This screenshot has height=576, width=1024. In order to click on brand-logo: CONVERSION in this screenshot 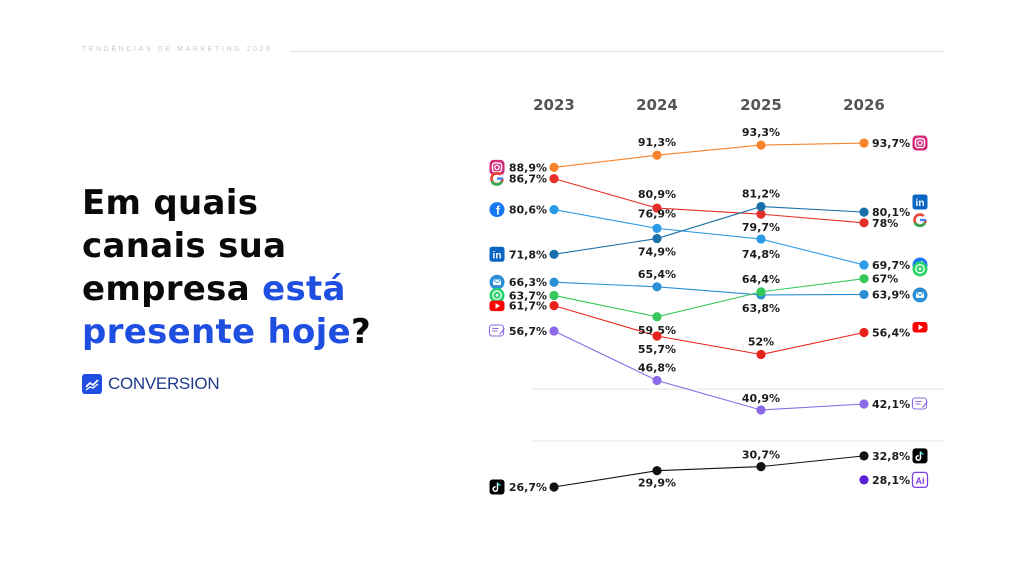, I will do `click(151, 384)`.